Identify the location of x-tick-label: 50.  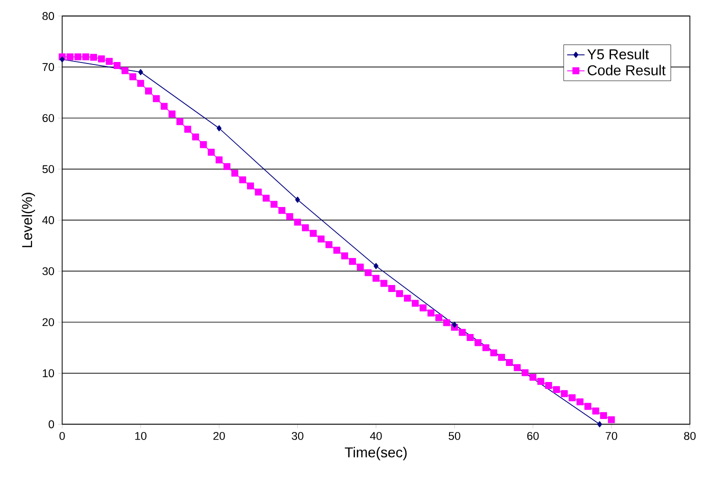
(454, 436).